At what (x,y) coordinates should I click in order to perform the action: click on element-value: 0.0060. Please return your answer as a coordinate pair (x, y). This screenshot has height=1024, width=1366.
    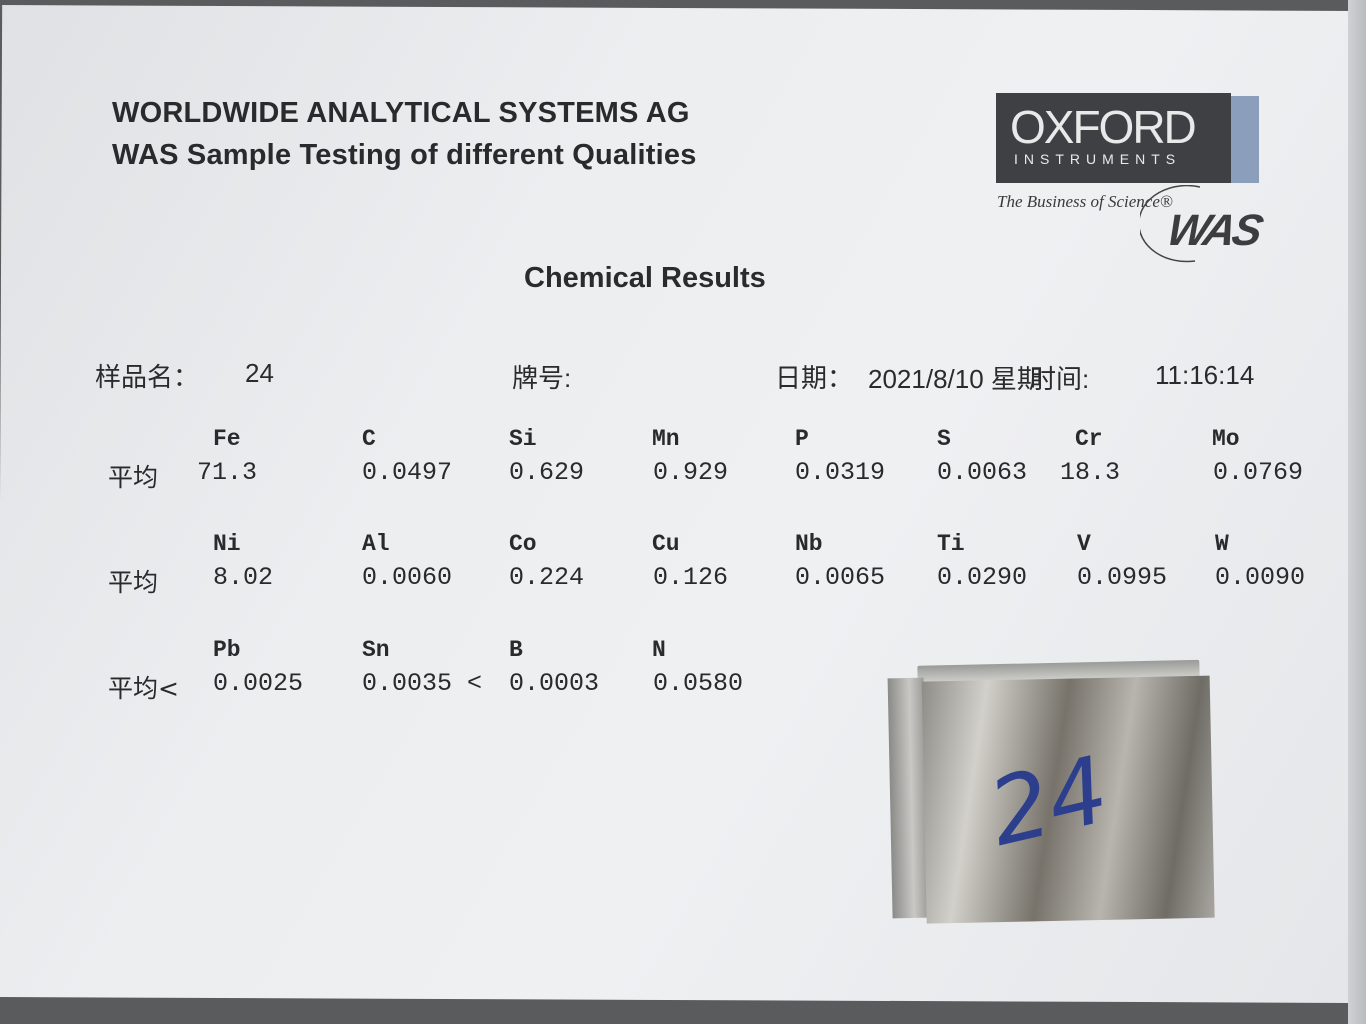
    Looking at the image, I should click on (407, 577).